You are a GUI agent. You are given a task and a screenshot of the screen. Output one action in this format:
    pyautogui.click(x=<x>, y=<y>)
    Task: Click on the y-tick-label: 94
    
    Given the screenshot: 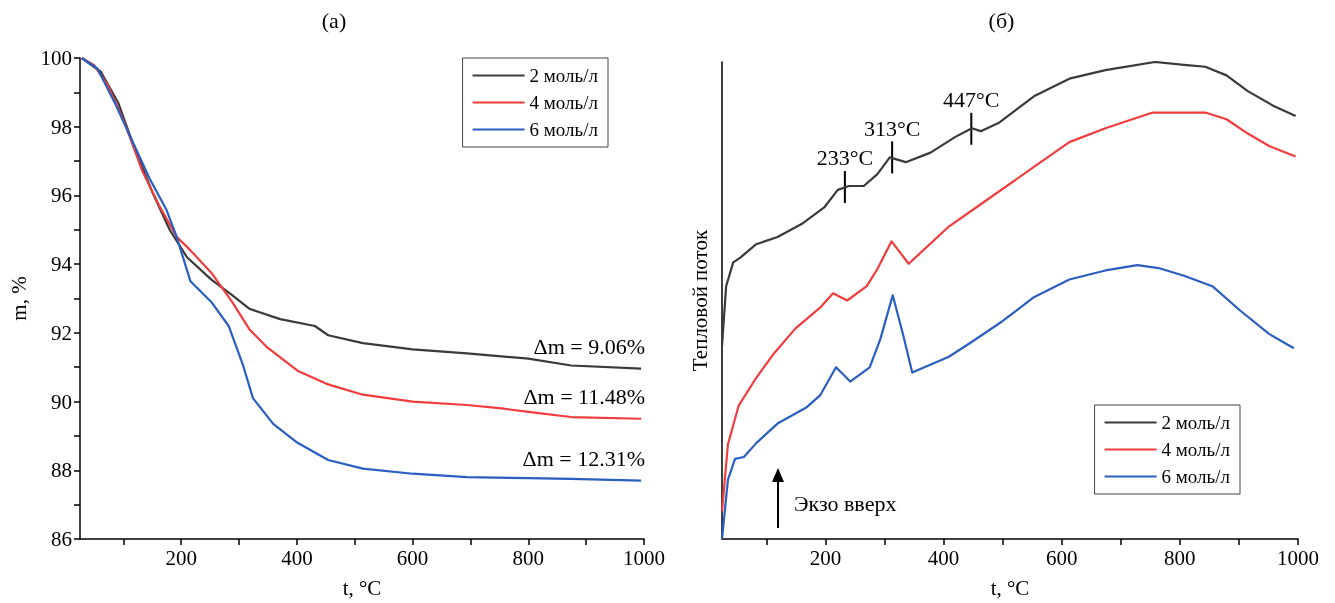 What is the action you would take?
    pyautogui.click(x=62, y=264)
    